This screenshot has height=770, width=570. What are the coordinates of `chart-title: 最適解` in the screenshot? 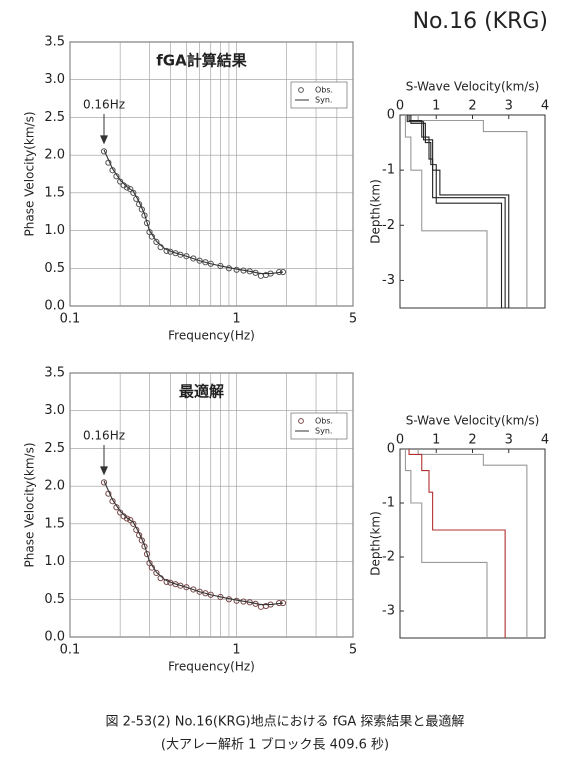 It's located at (201, 392).